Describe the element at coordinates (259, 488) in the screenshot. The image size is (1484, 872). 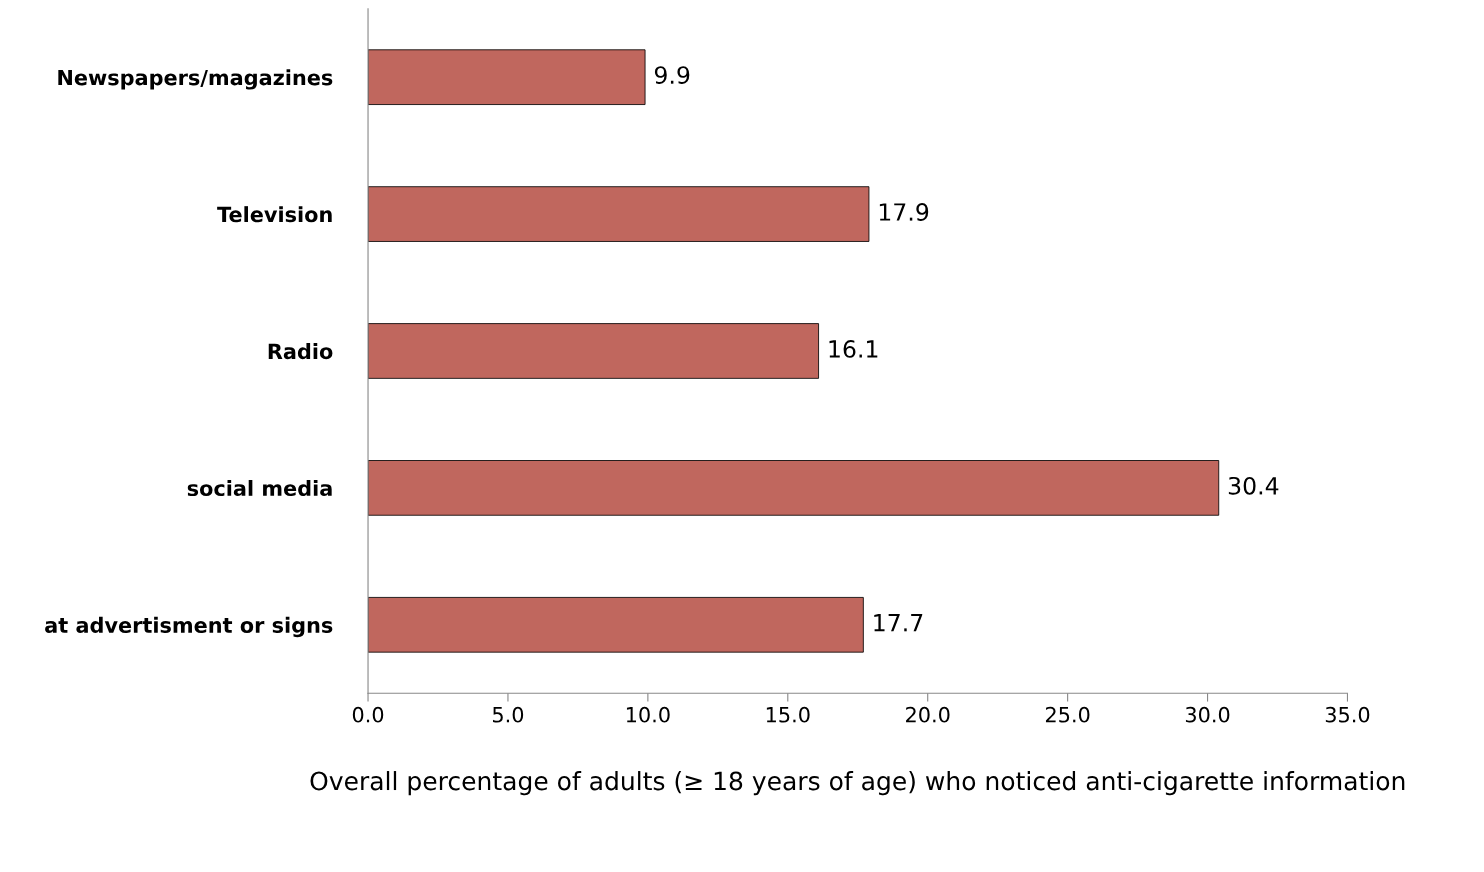
I see `y-tick-label: social media` at that location.